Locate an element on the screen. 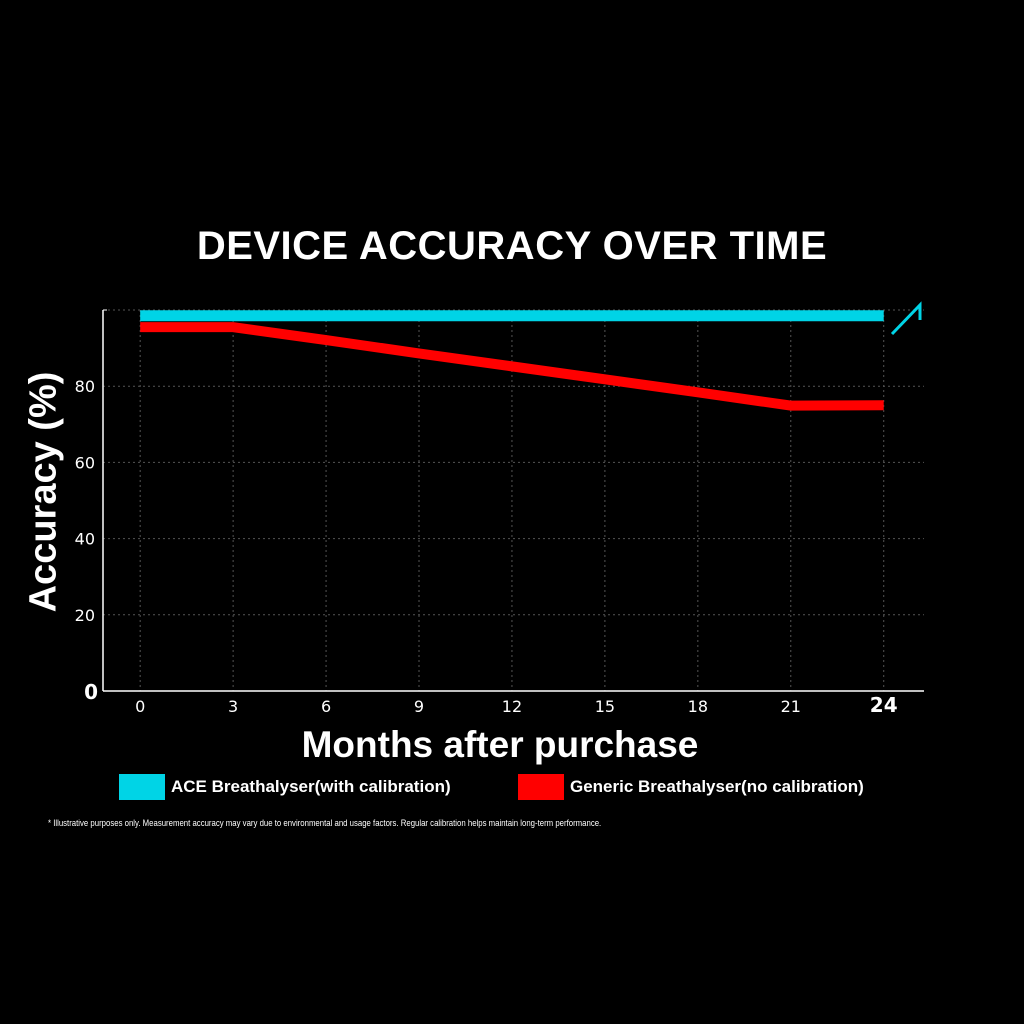  legend-item-generic: Generic Breathalyser(no calibration) is located at coordinates (691, 787).